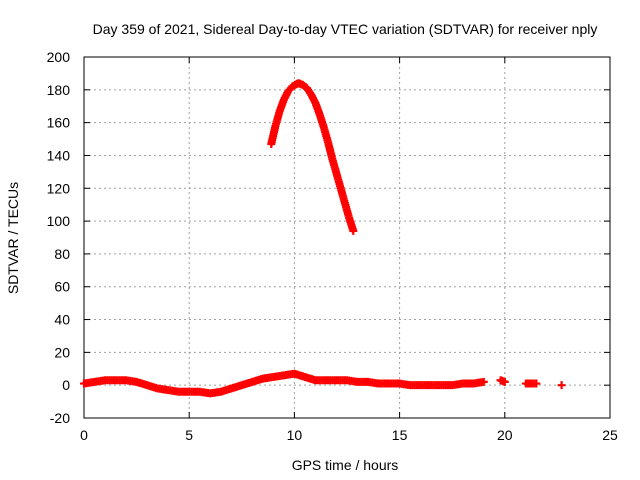 Image resolution: width=640 pixels, height=480 pixels. Describe the element at coordinates (59, 155) in the screenshot. I see `y-tick-label: 140` at that location.